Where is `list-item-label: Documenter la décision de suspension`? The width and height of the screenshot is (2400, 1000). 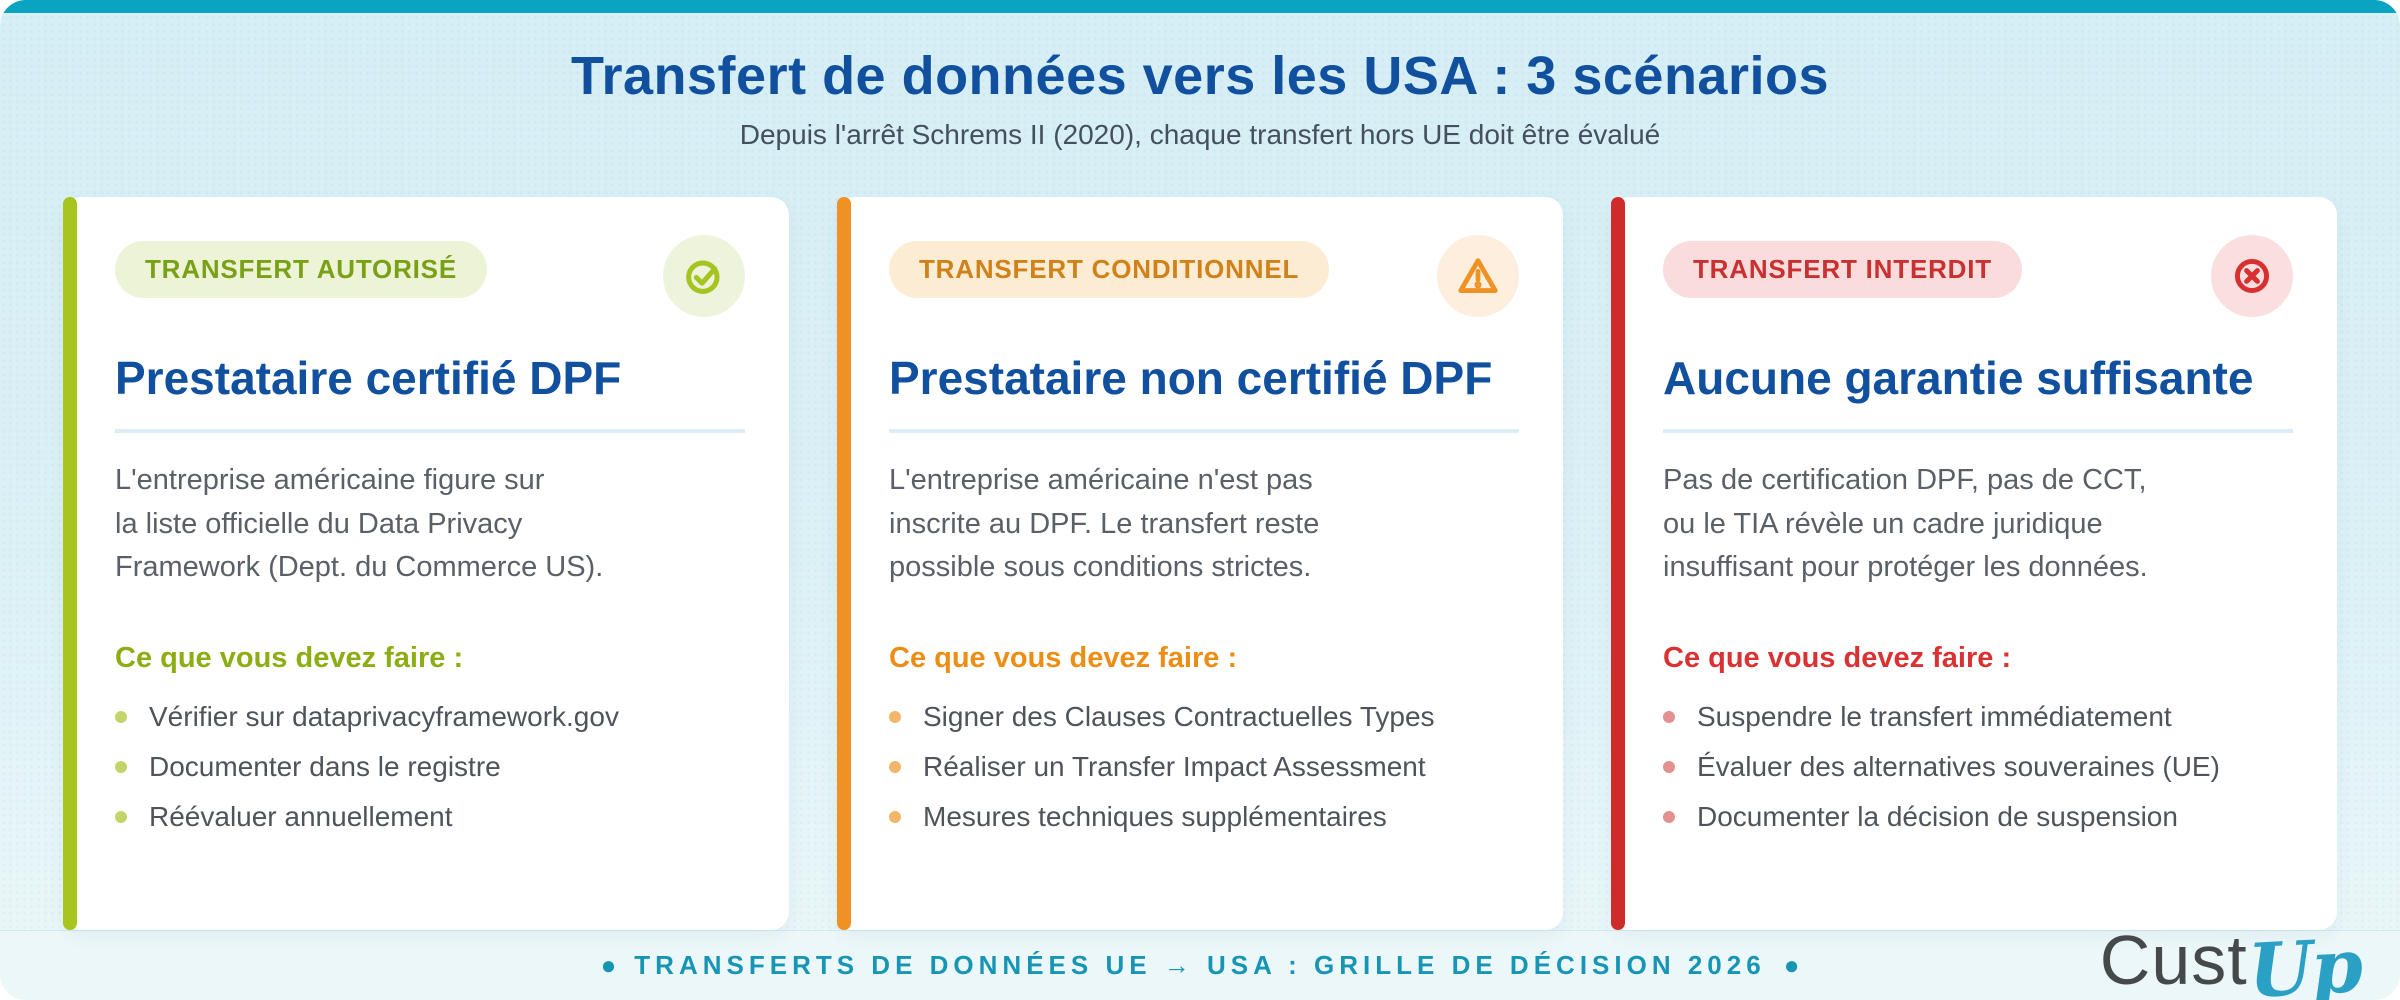 list-item-label: Documenter la décision de suspension is located at coordinates (1937, 816).